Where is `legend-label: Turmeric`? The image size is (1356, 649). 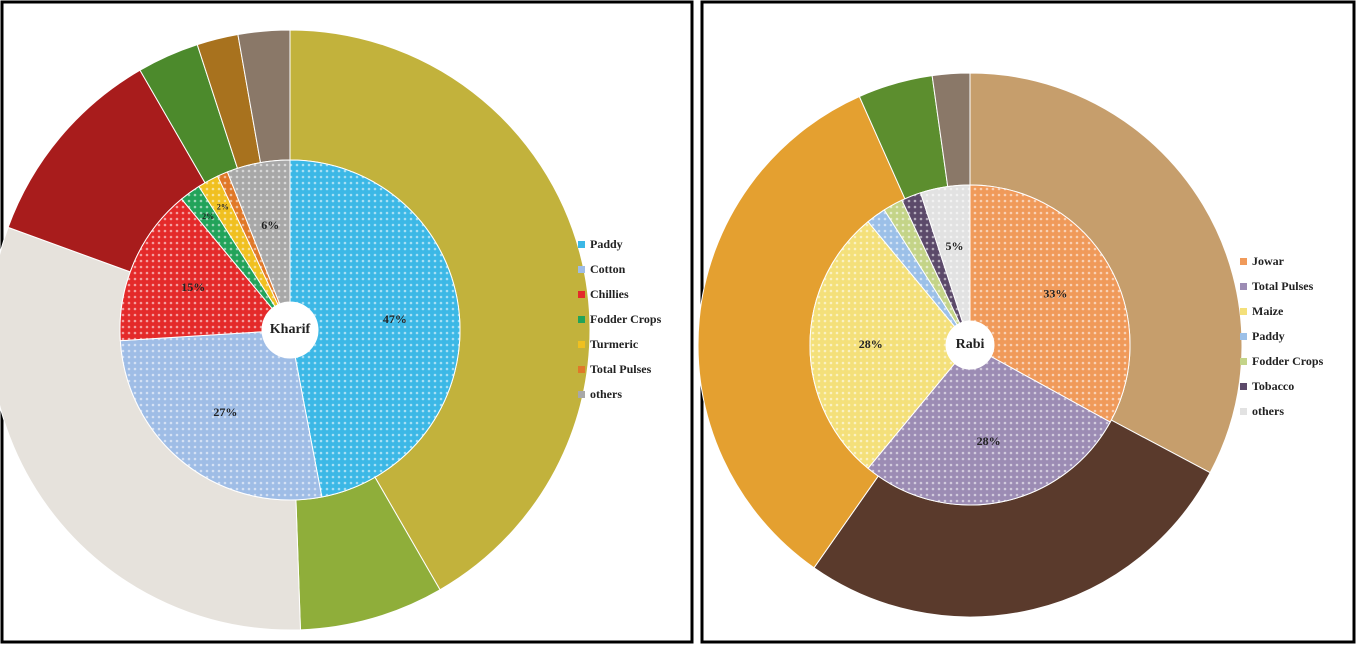
legend-label: Turmeric is located at coordinates (614, 344).